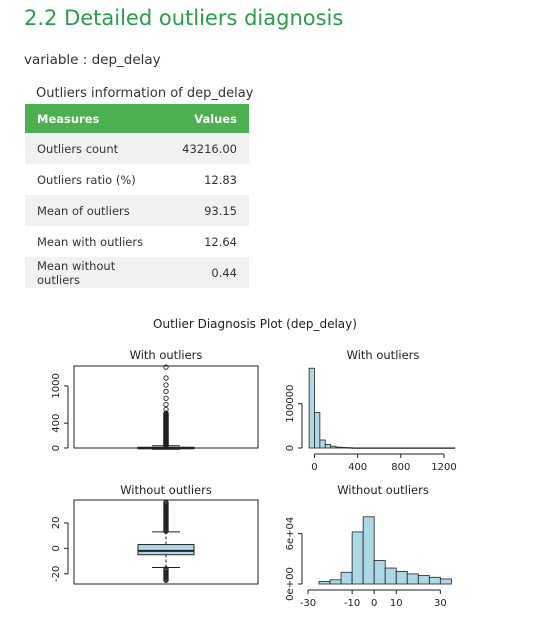  Describe the element at coordinates (209, 241) in the screenshot. I see `value-cell: 12.64` at that location.